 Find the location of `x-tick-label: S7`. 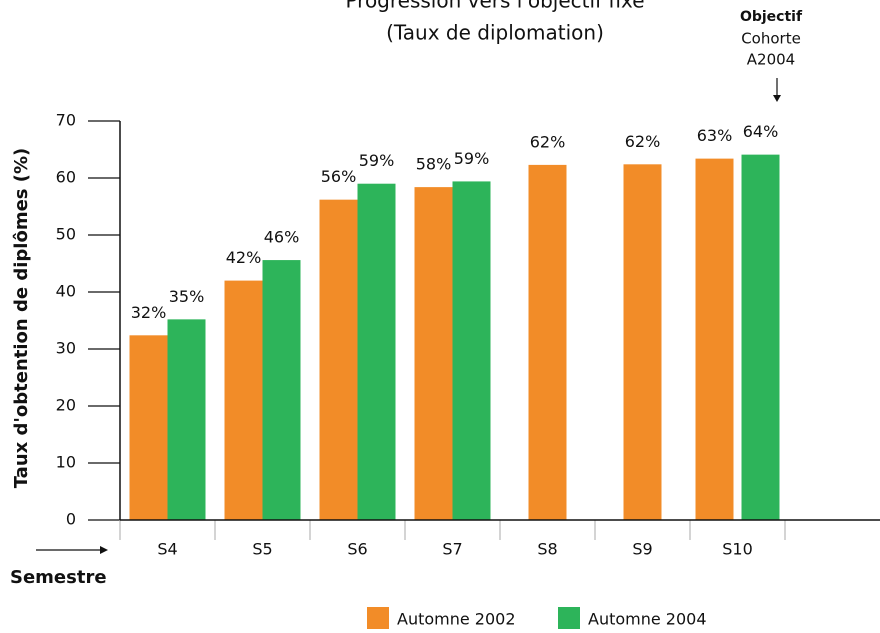

x-tick-label: S7 is located at coordinates (452, 549).